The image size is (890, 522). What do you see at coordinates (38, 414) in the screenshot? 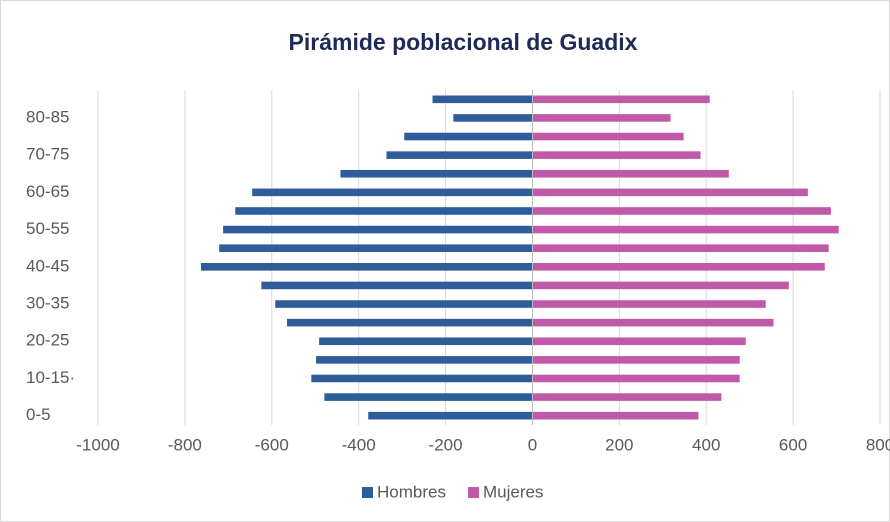
I see `y-tick-label: 0-5` at bounding box center [38, 414].